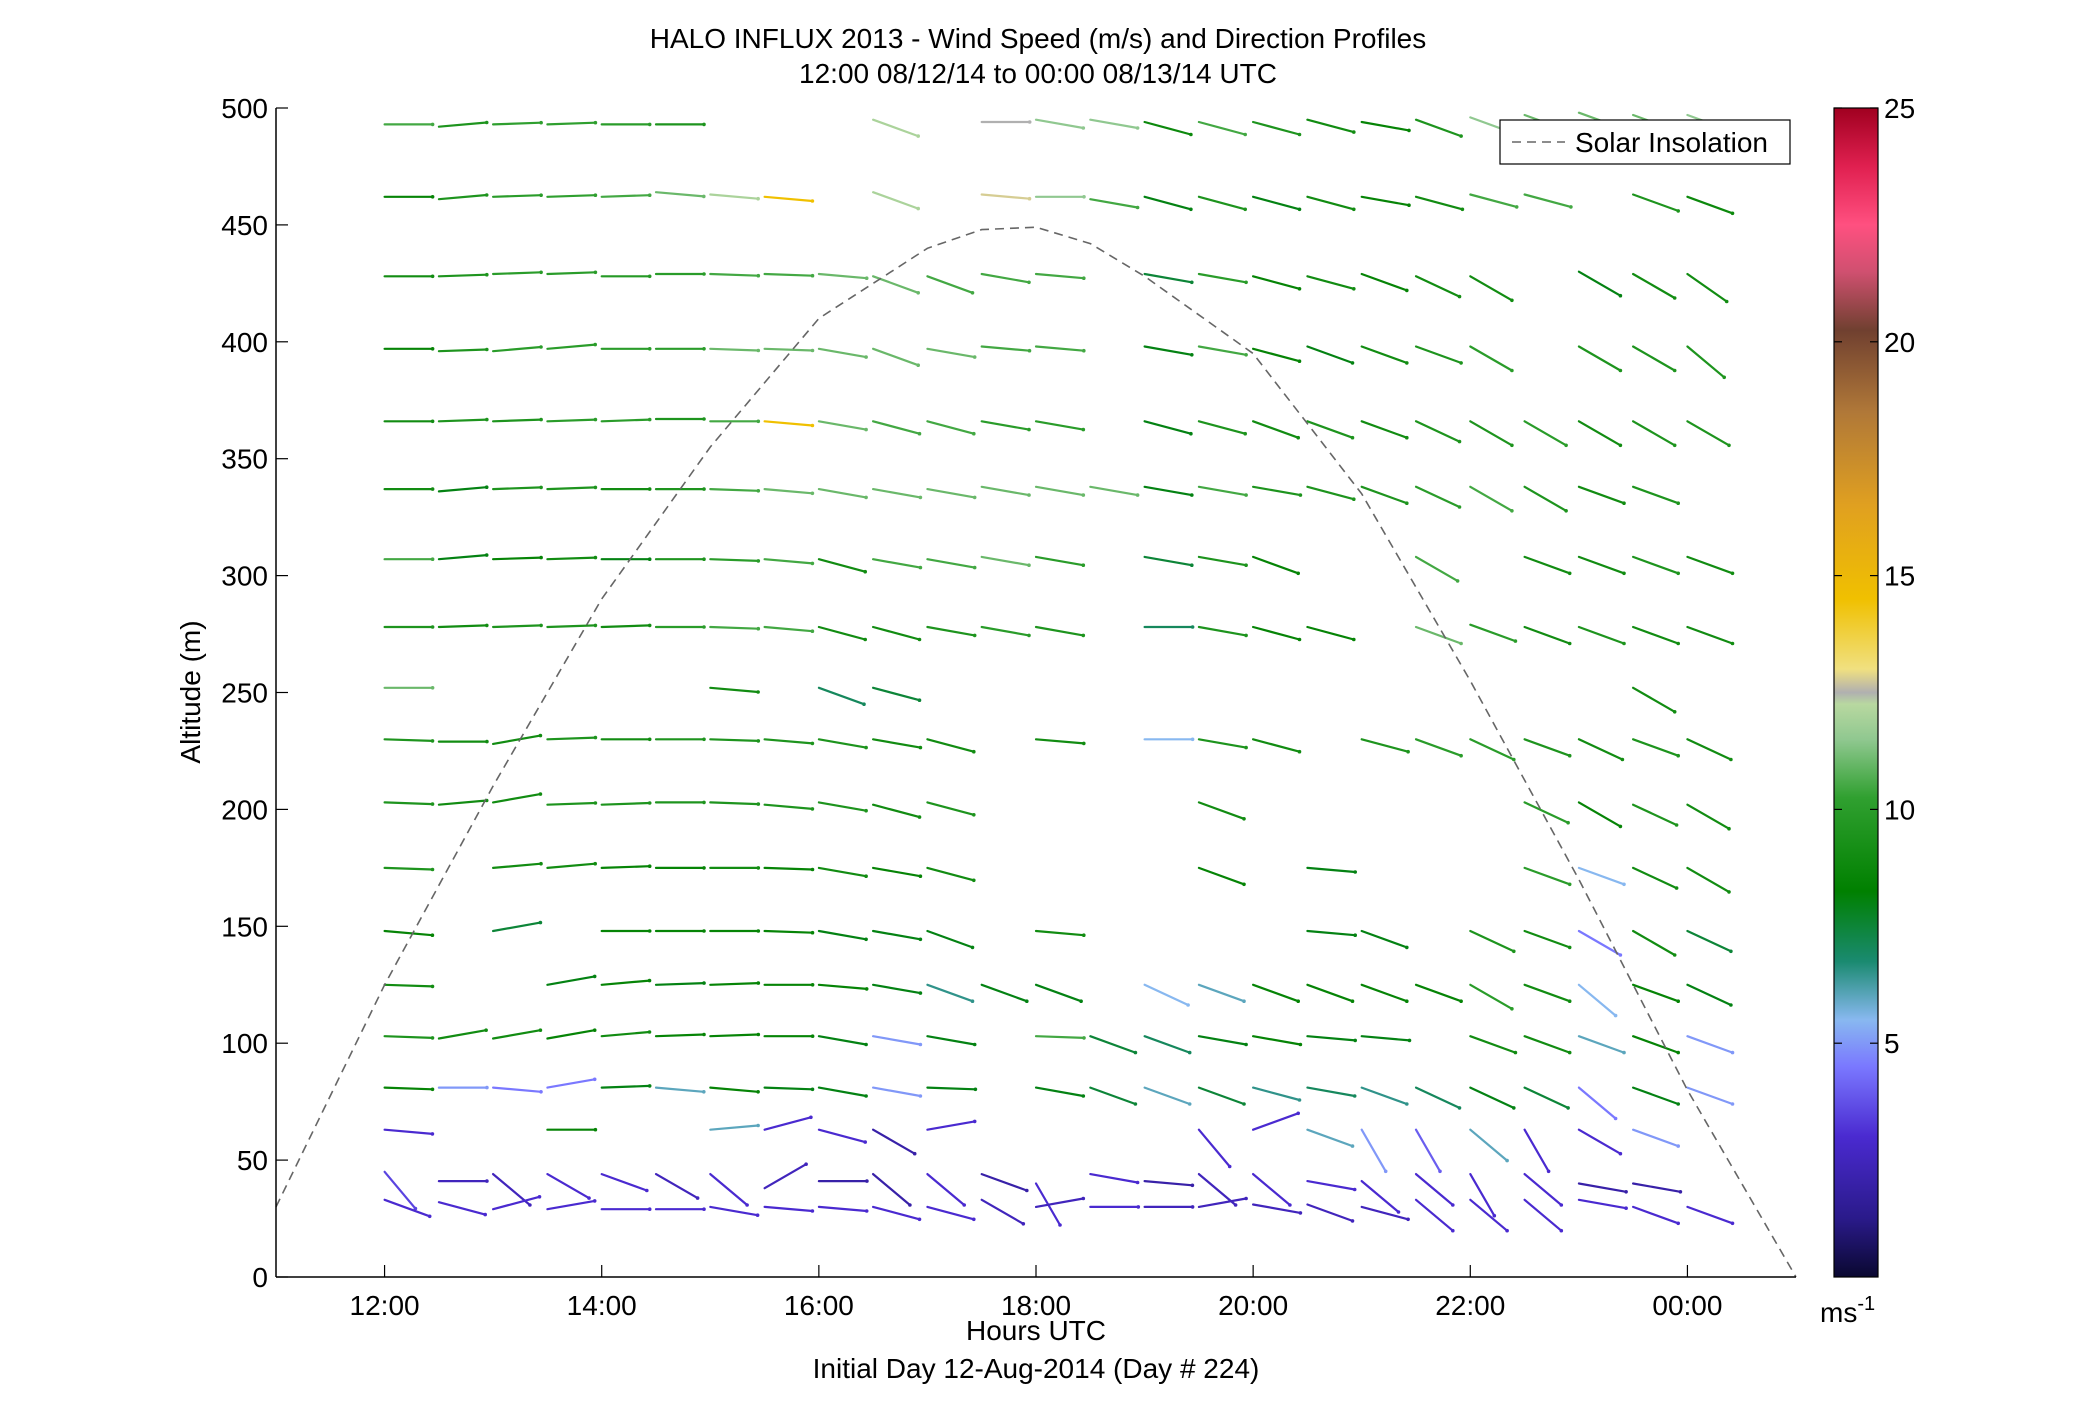  What do you see at coordinates (1899, 342) in the screenshot?
I see `colorbar-tick-label: 20` at bounding box center [1899, 342].